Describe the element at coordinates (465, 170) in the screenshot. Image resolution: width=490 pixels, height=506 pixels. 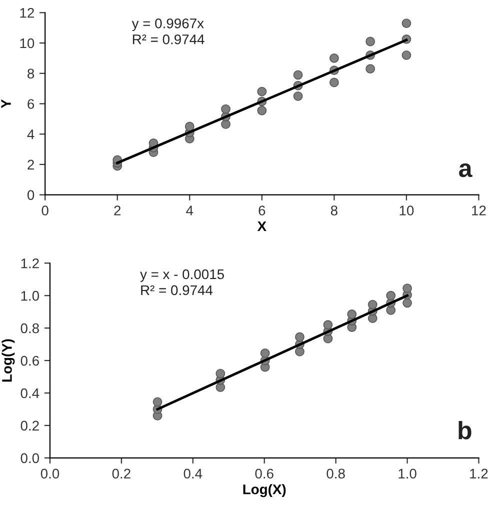
I see `annotation: a` at that location.